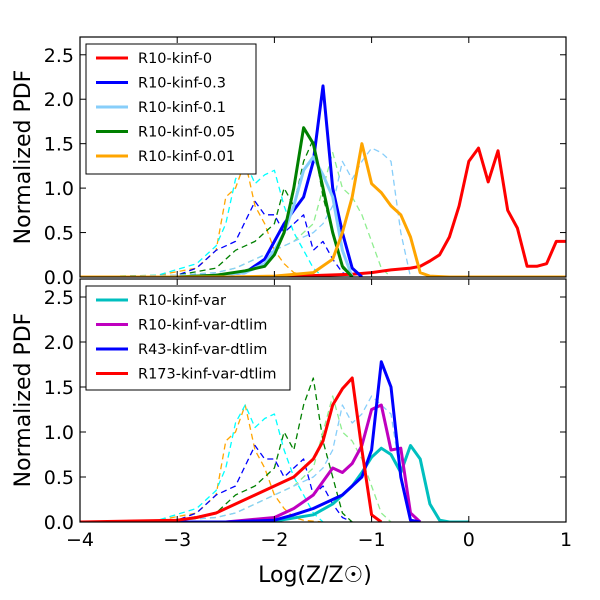 This screenshot has height=600, width=600. What do you see at coordinates (274, 540) in the screenshot?
I see `x-tick-label: −2` at bounding box center [274, 540].